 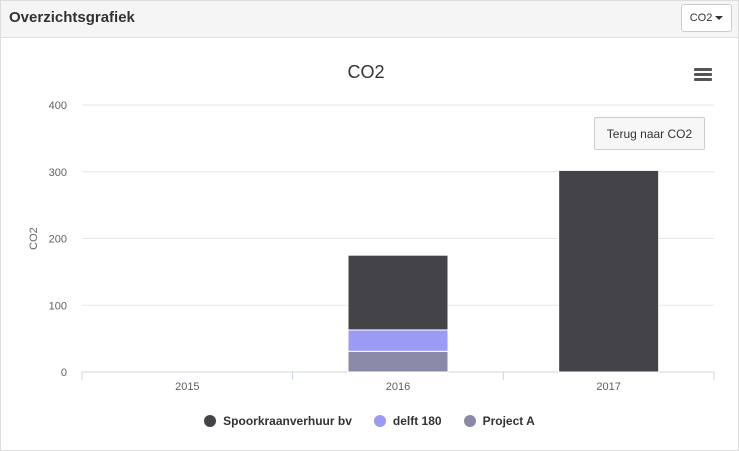 I want to click on legend-item: delft 180, so click(x=407, y=421).